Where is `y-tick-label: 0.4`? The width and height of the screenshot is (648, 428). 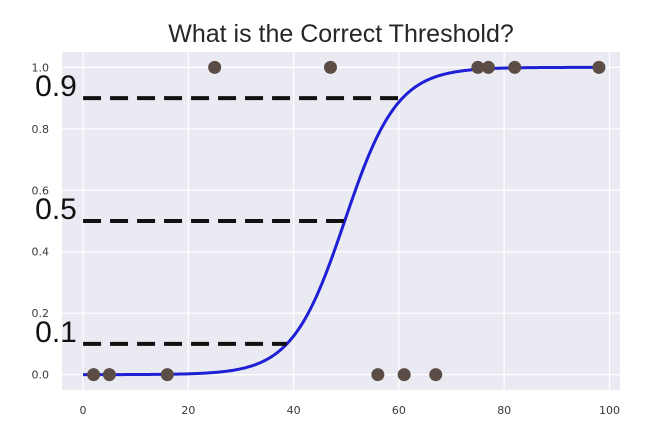
y-tick-label: 0.4 is located at coordinates (41, 252).